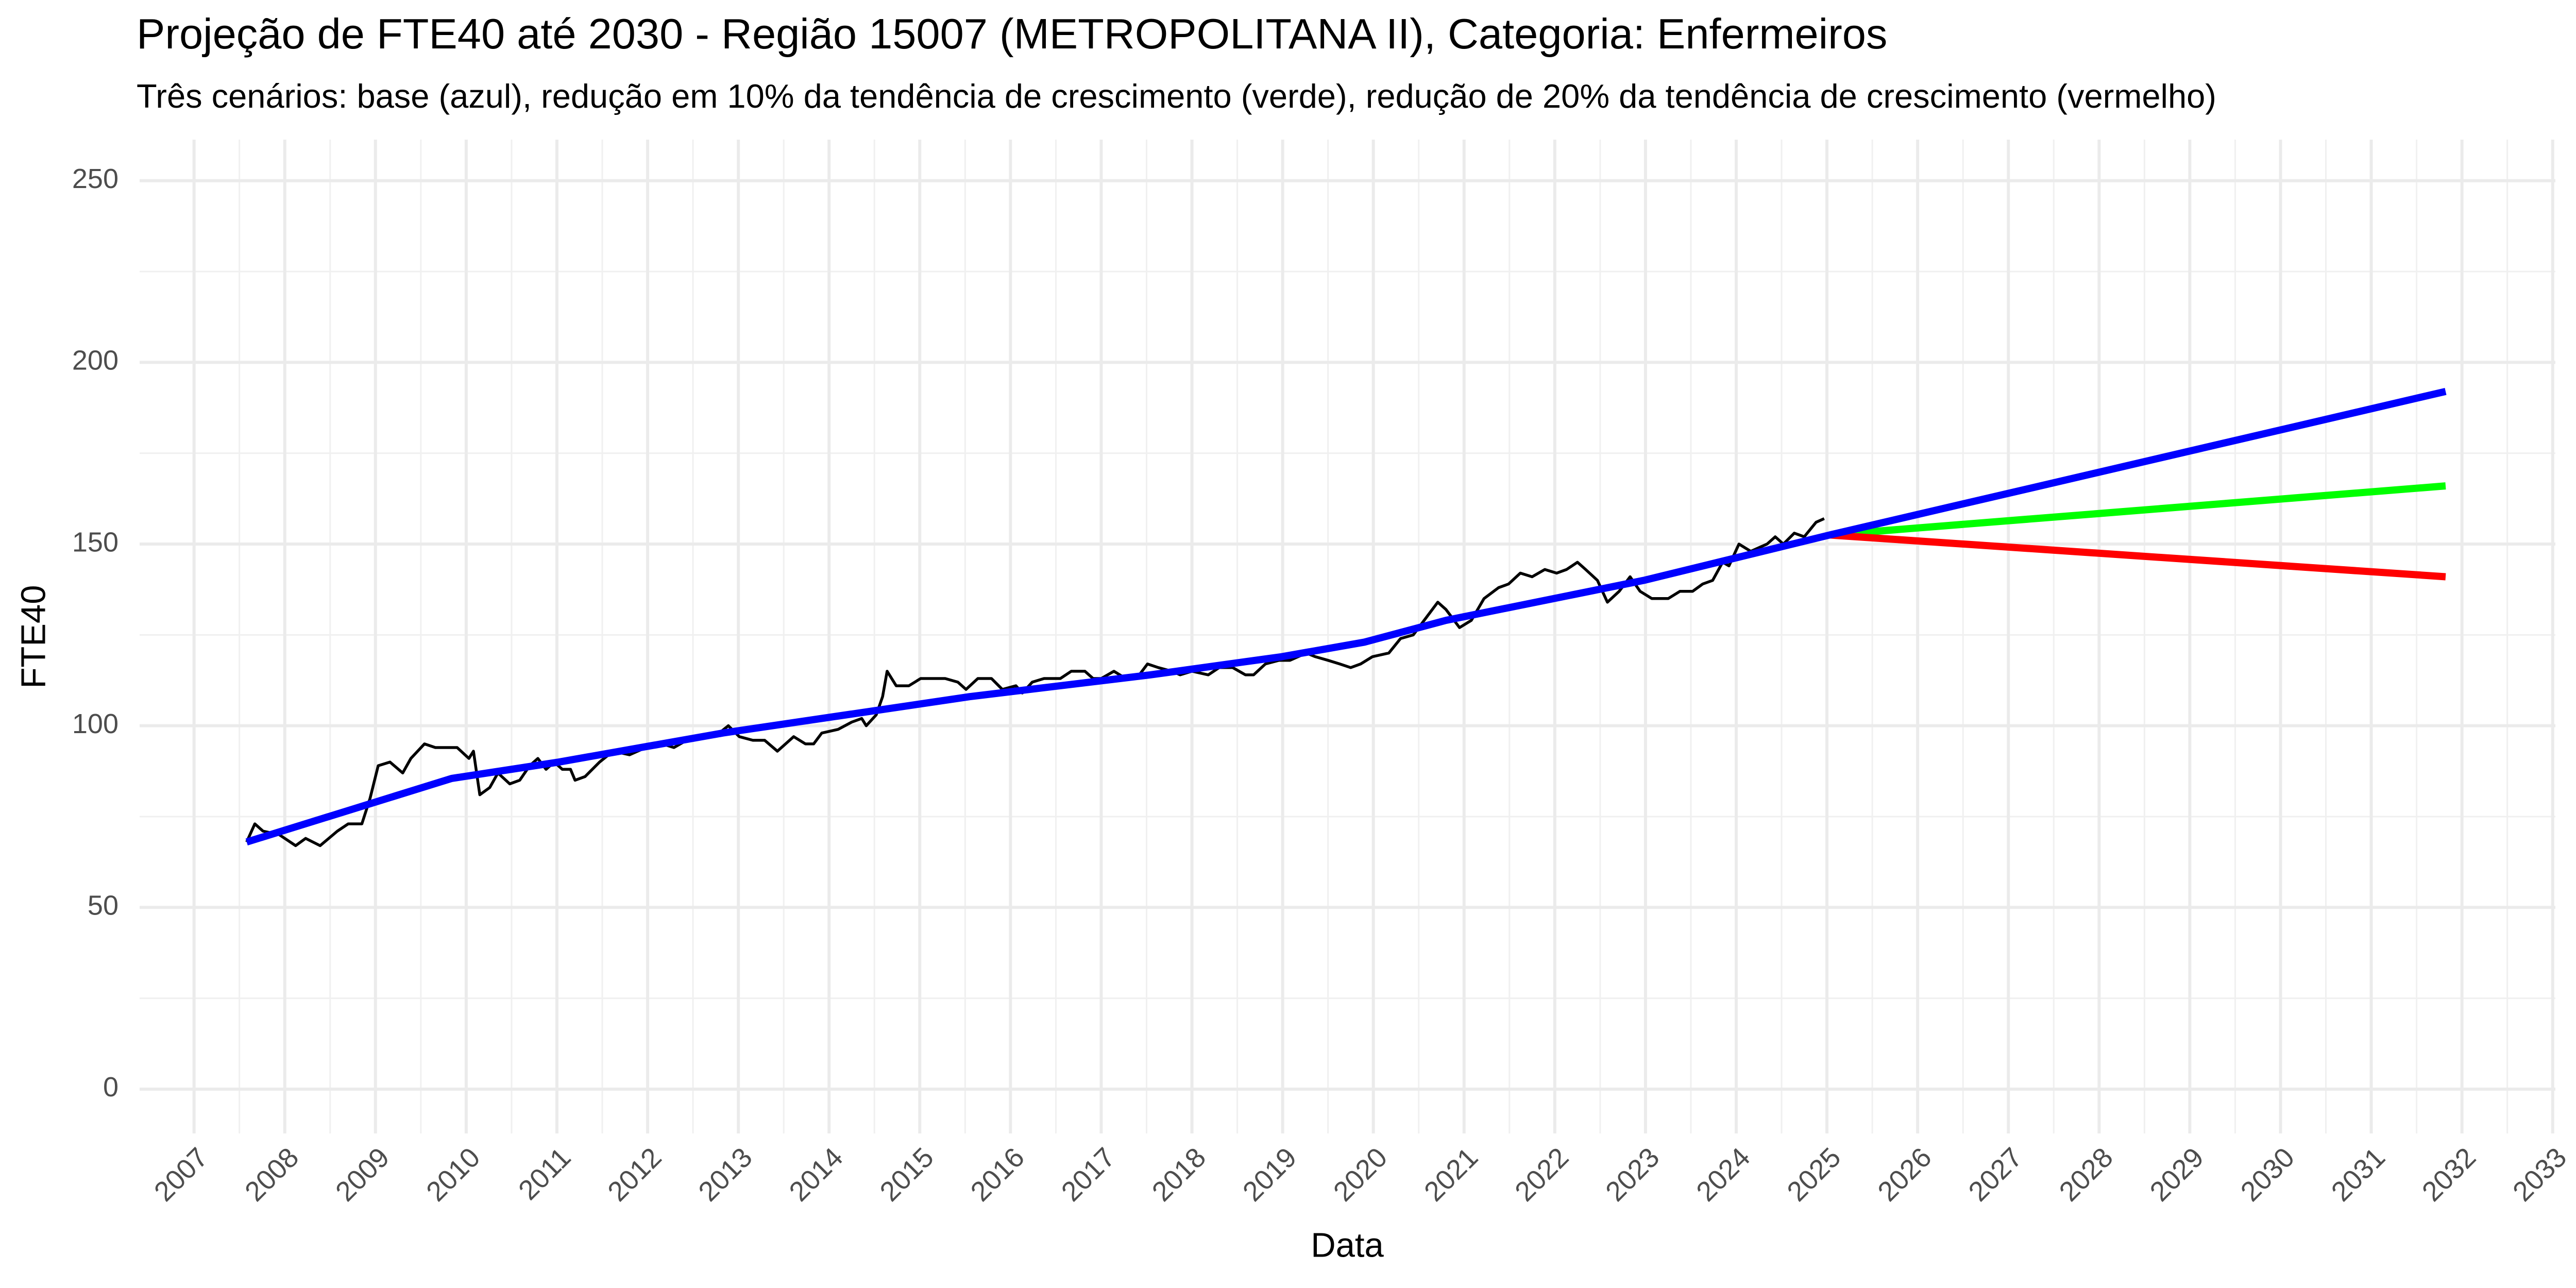 Image resolution: width=2576 pixels, height=1288 pixels. Describe the element at coordinates (111, 1087) in the screenshot. I see `y-tick-label: 0` at that location.